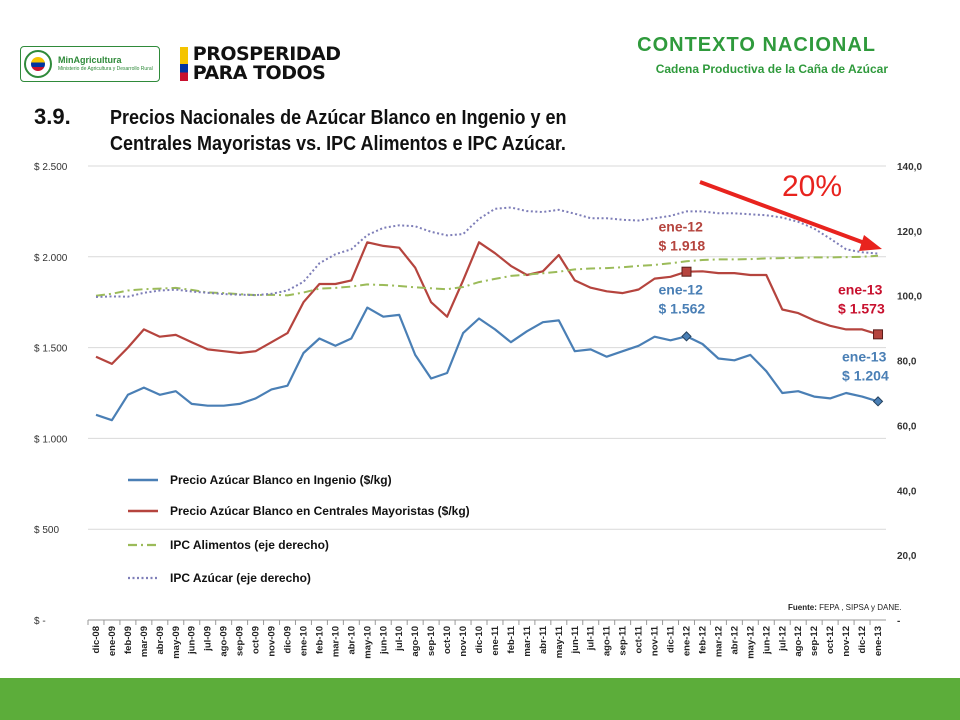  Describe the element at coordinates (240, 578) in the screenshot. I see `legend-label: IPC Azúcar (eje derecho)` at that location.